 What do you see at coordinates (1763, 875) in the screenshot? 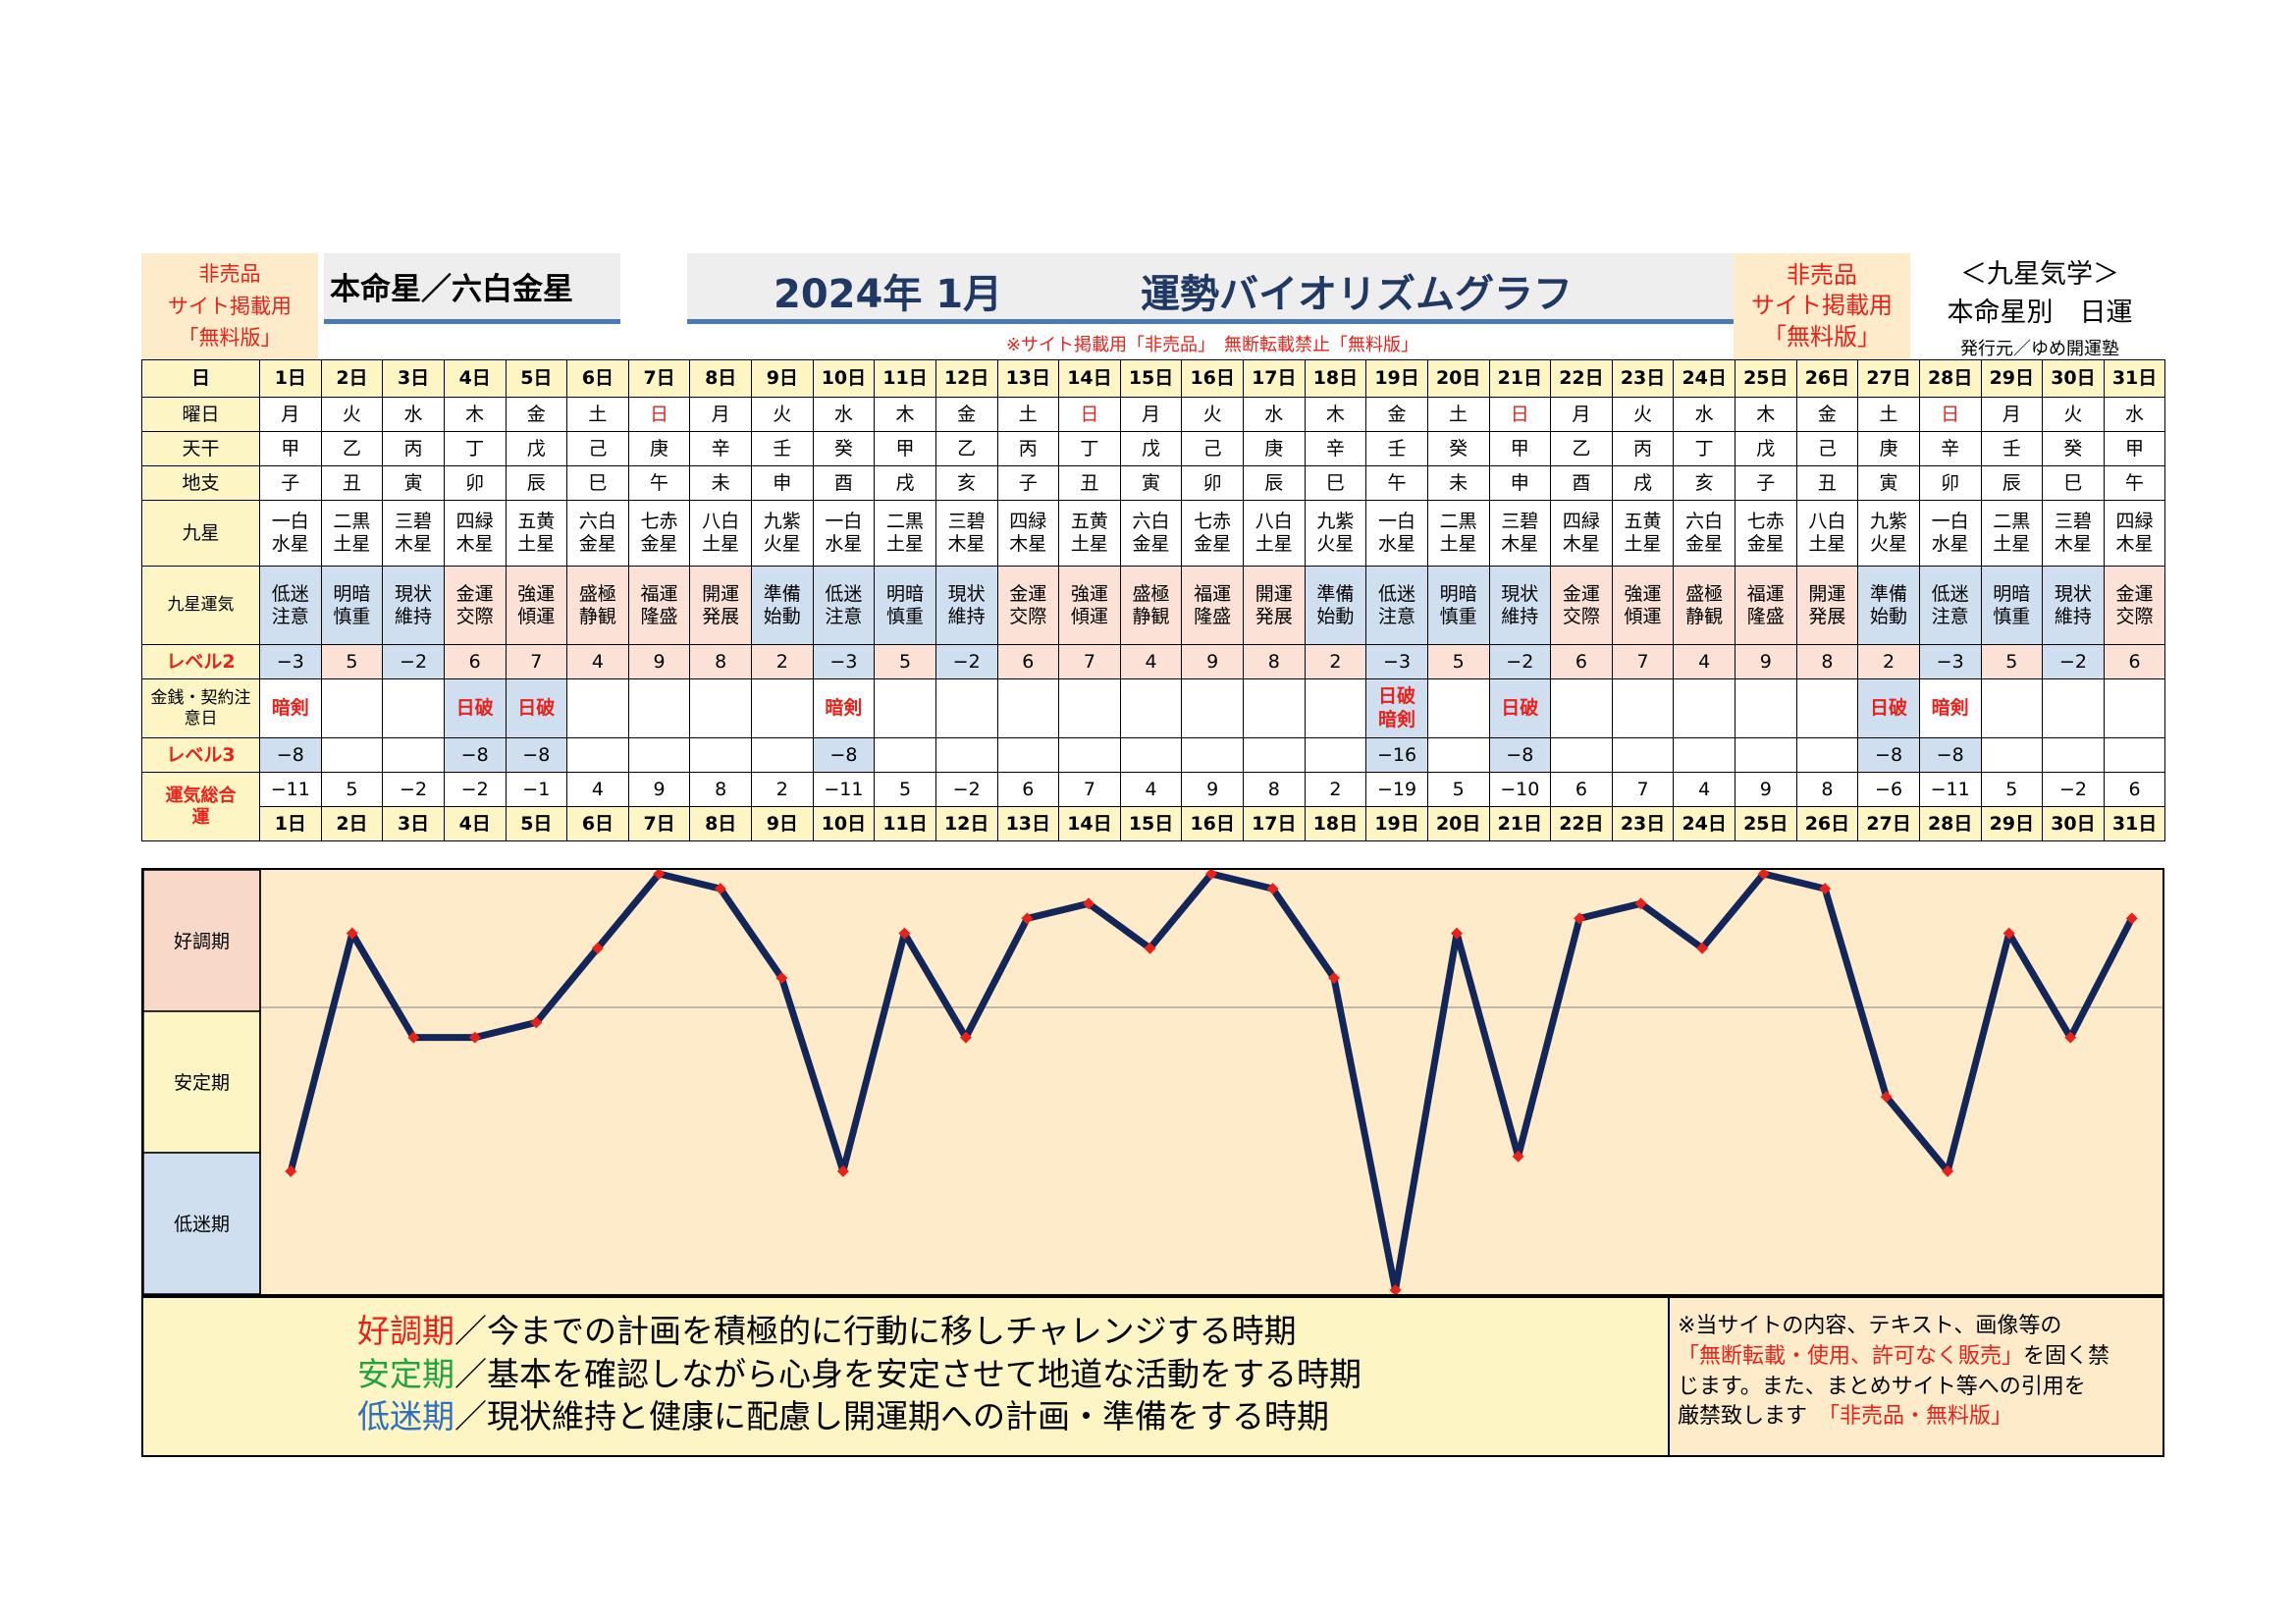
I see `data-point-25日` at bounding box center [1763, 875].